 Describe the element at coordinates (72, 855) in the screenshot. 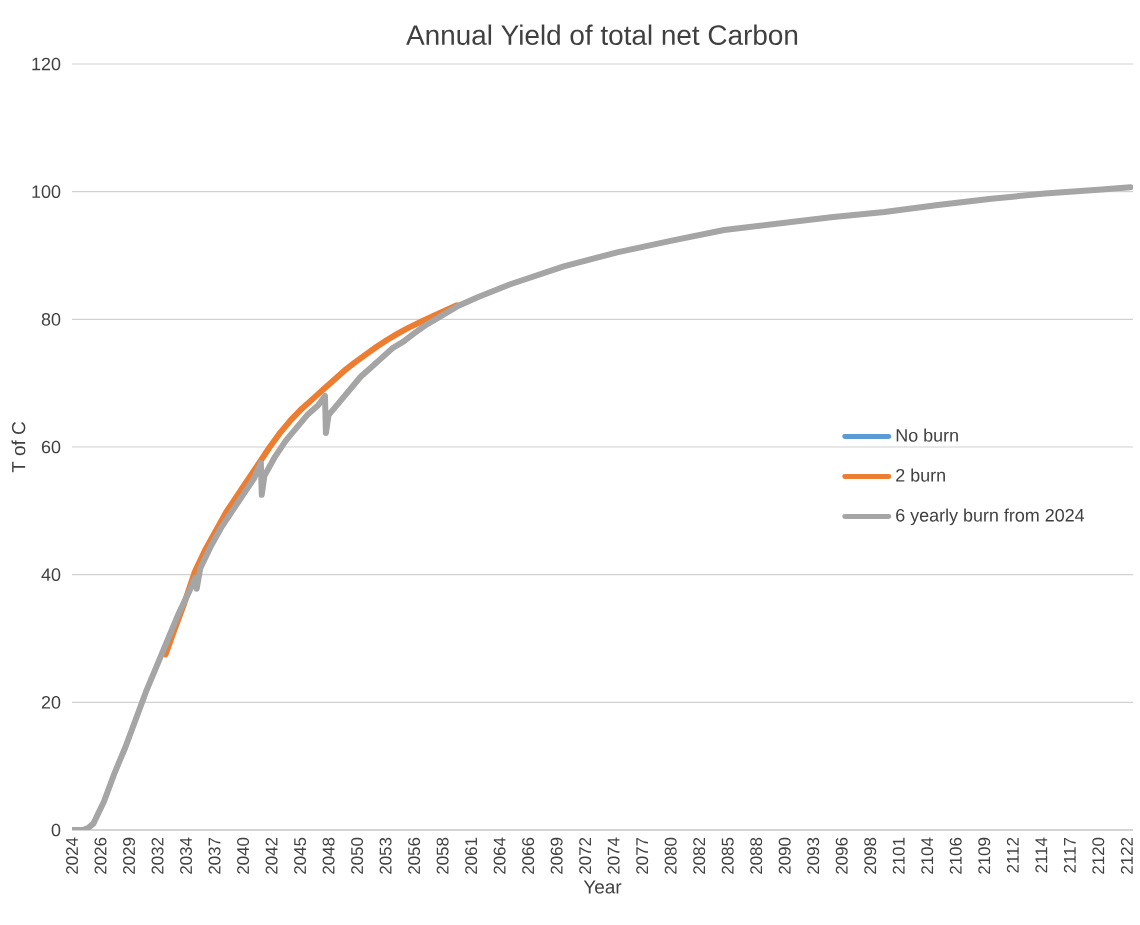

I see `x-tick-label: 2024` at that location.